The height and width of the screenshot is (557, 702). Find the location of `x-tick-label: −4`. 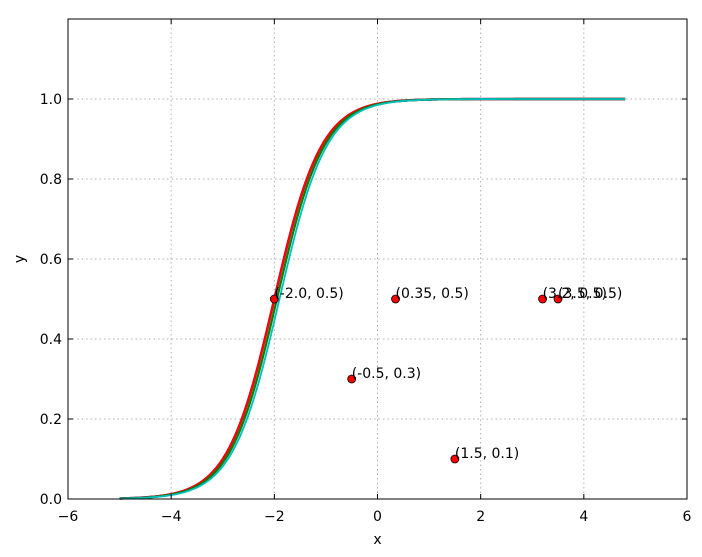

x-tick-label: −4 is located at coordinates (171, 517).